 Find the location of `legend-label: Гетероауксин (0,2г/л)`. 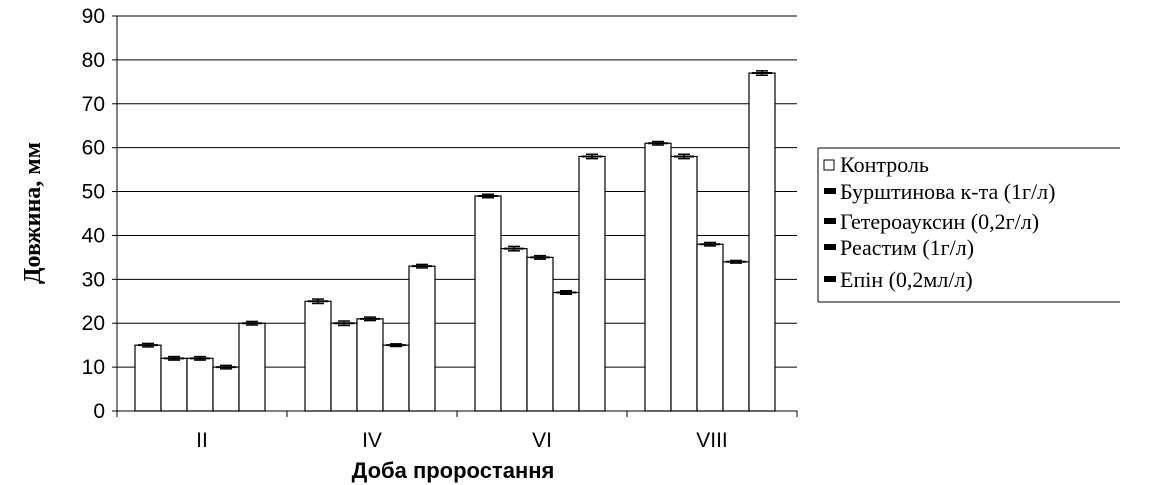

legend-label: Гетероауксин (0,2г/л) is located at coordinates (939, 221).